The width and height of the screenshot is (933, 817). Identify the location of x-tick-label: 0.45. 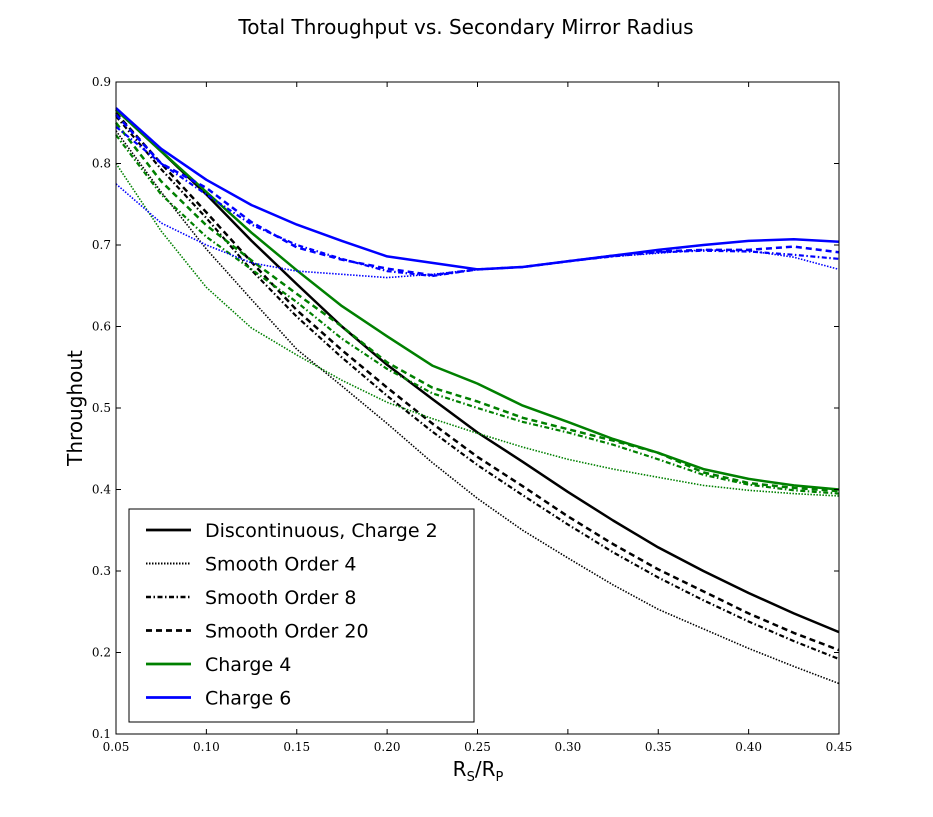
(839, 747).